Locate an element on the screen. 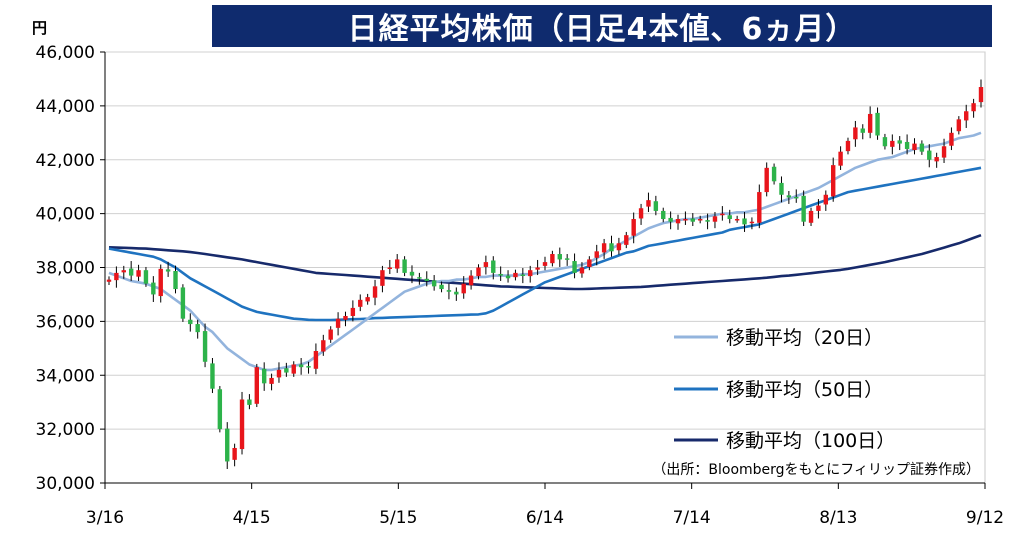 This screenshot has width=1024, height=536. x-tick-label: 7/14 is located at coordinates (692, 518).